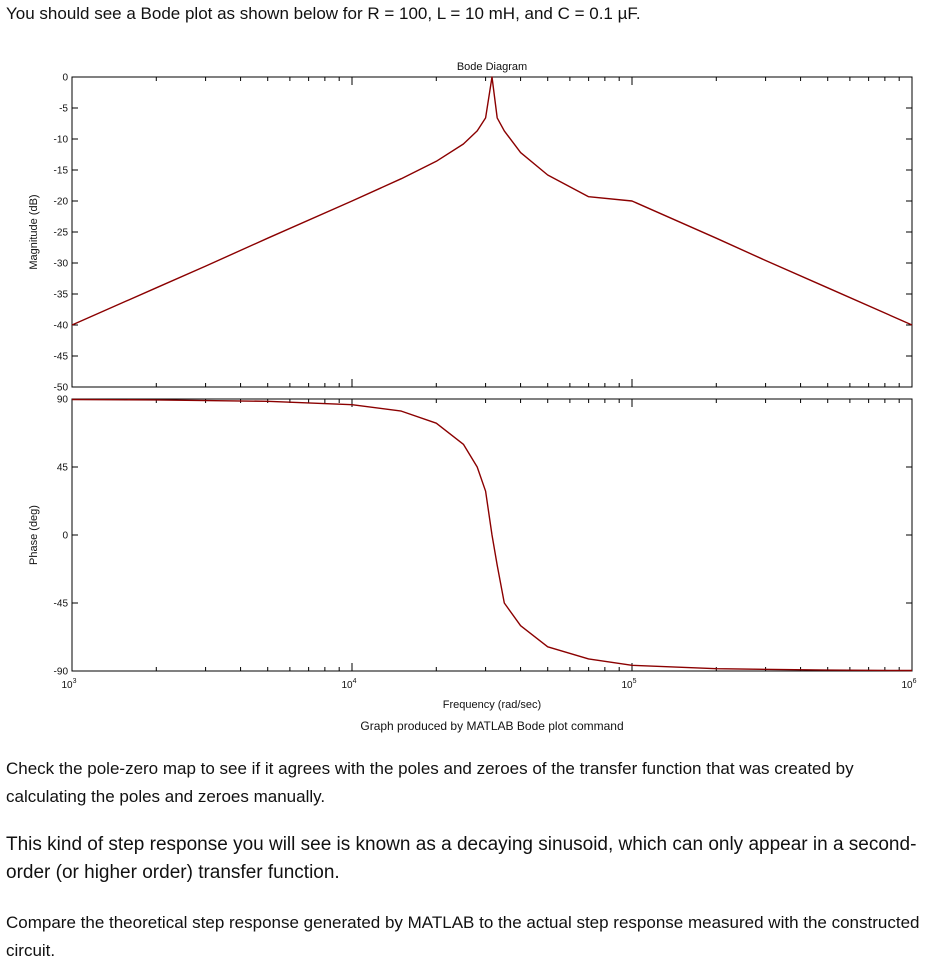  I want to click on magnitude-ytick-label: -50, so click(61, 388).